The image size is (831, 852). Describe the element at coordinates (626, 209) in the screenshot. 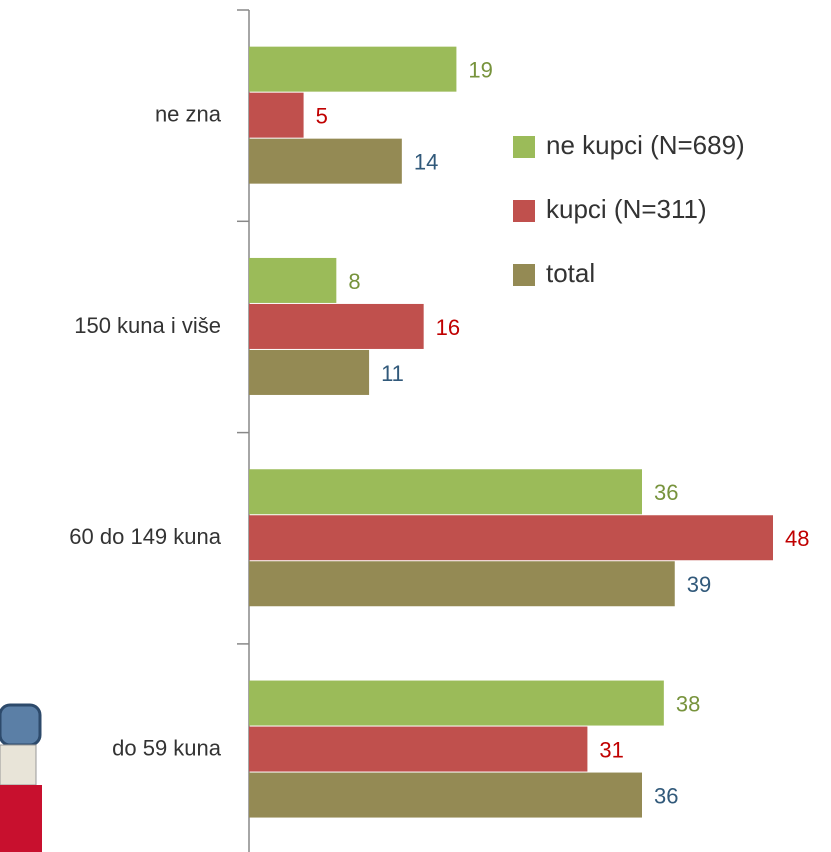

I see `legend-text: kupci (N=311)` at that location.